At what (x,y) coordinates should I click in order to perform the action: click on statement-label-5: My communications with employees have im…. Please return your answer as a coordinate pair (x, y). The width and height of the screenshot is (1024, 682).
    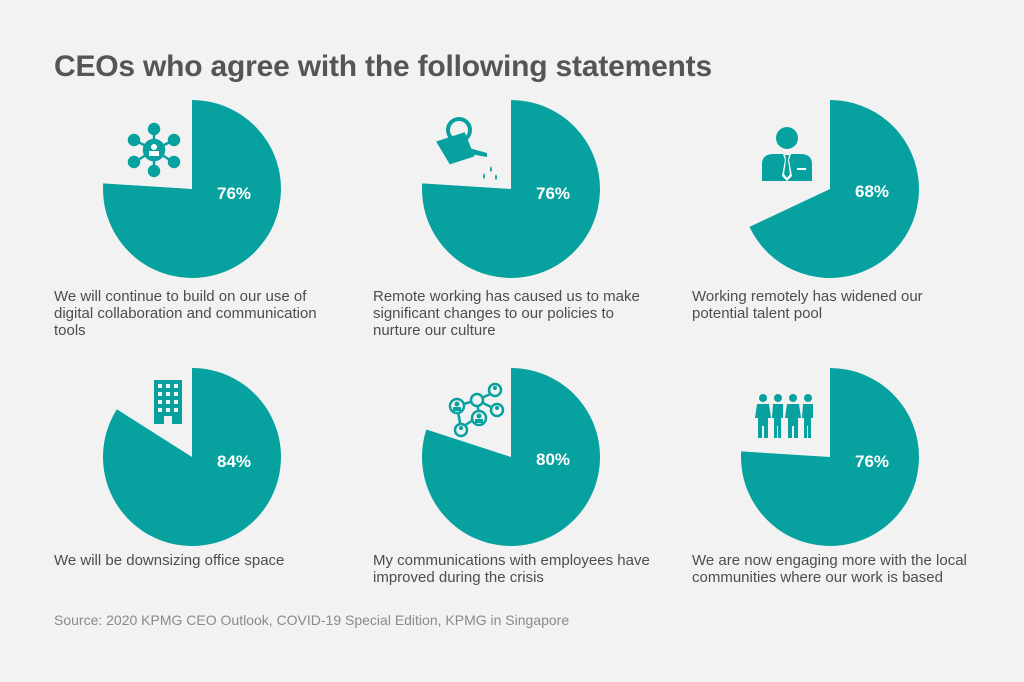
    Looking at the image, I should click on (511, 569).